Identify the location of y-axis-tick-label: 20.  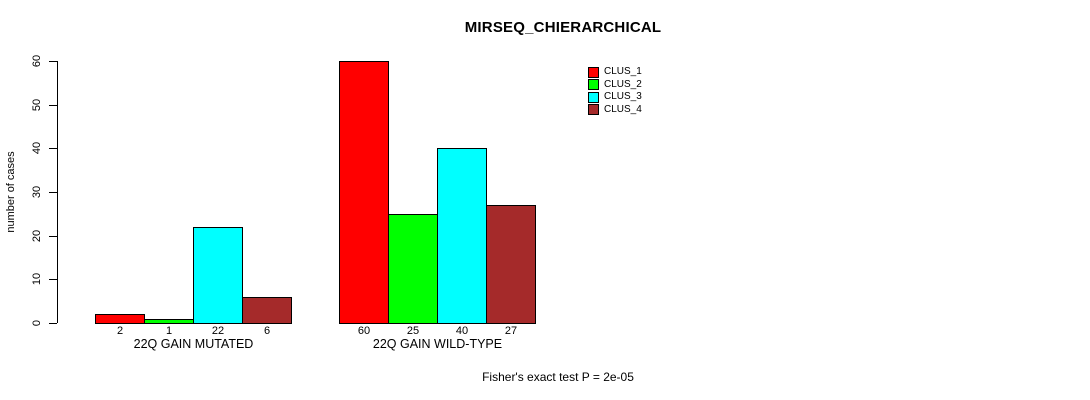
(37, 235).